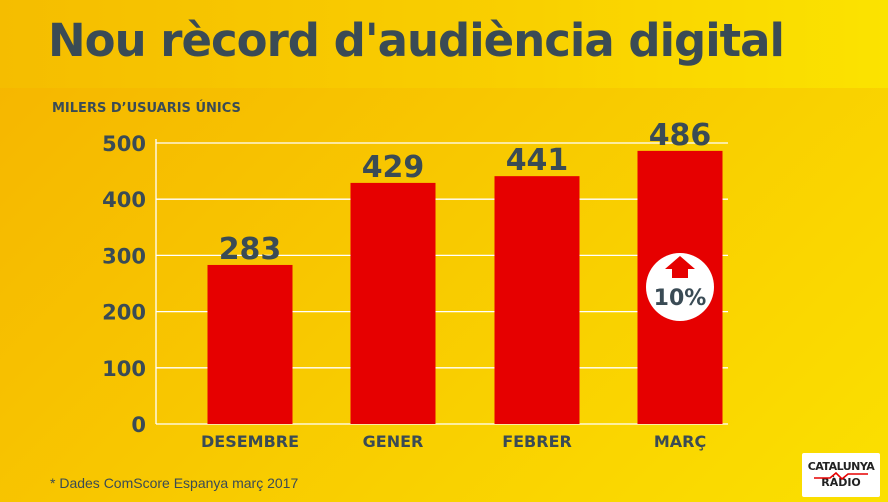 The image size is (888, 502). Describe the element at coordinates (416, 40) in the screenshot. I see `chart-title: Nou rècord d'audiència digital` at that location.